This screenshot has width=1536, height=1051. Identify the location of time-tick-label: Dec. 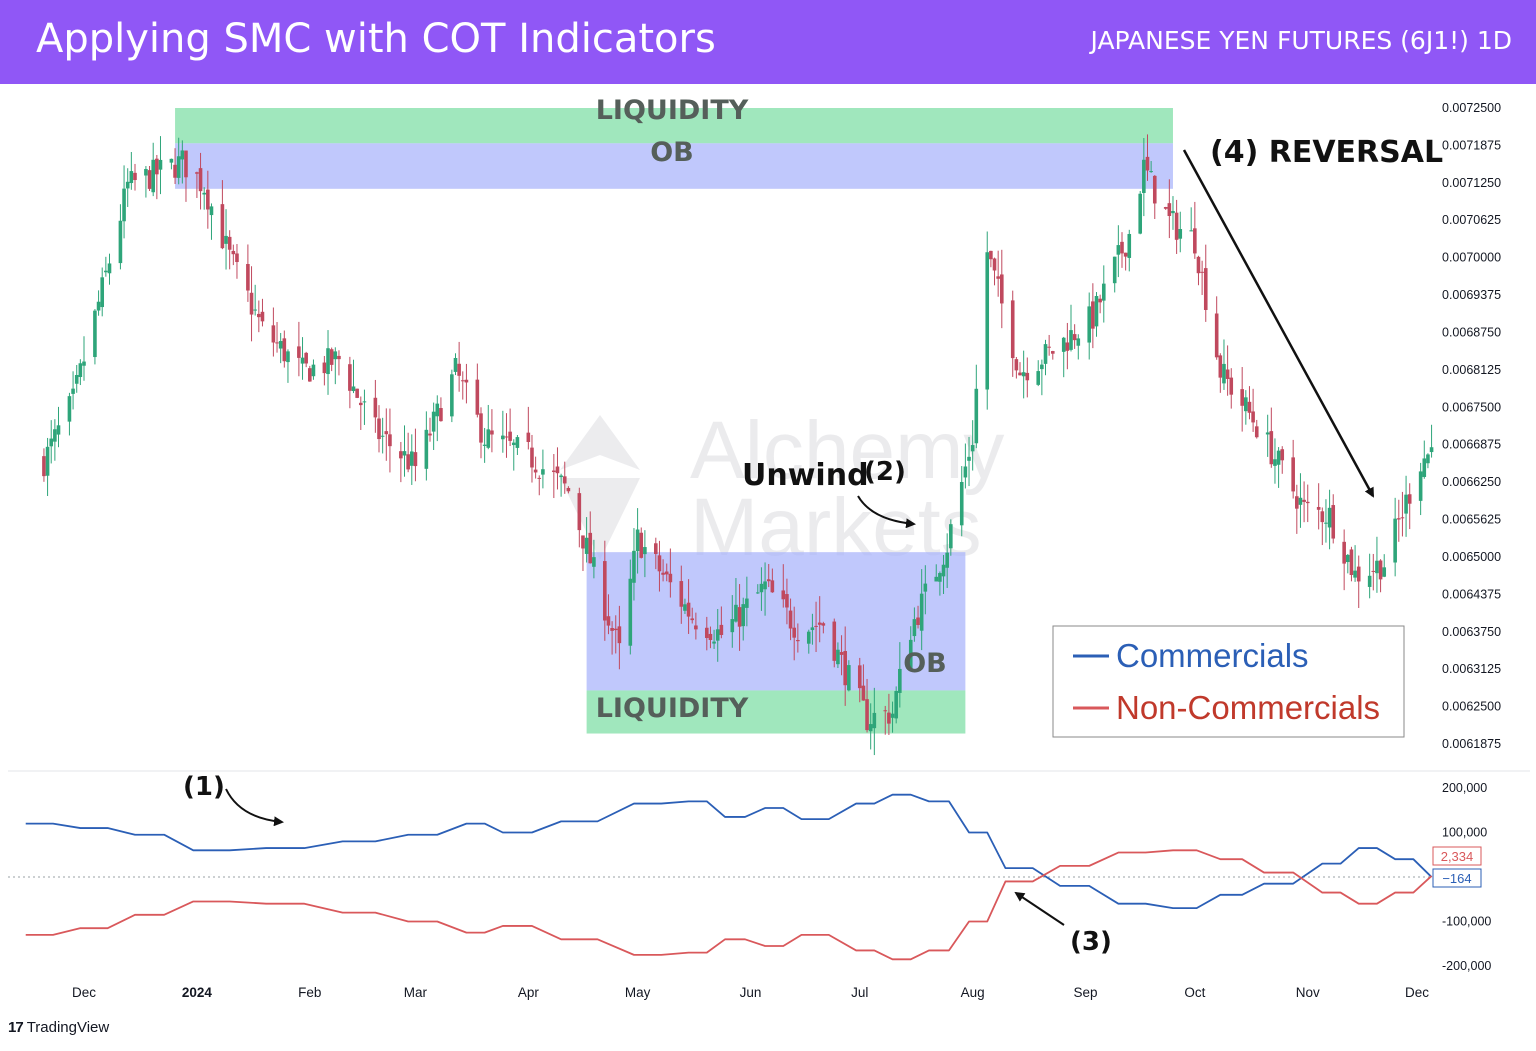
(84, 992).